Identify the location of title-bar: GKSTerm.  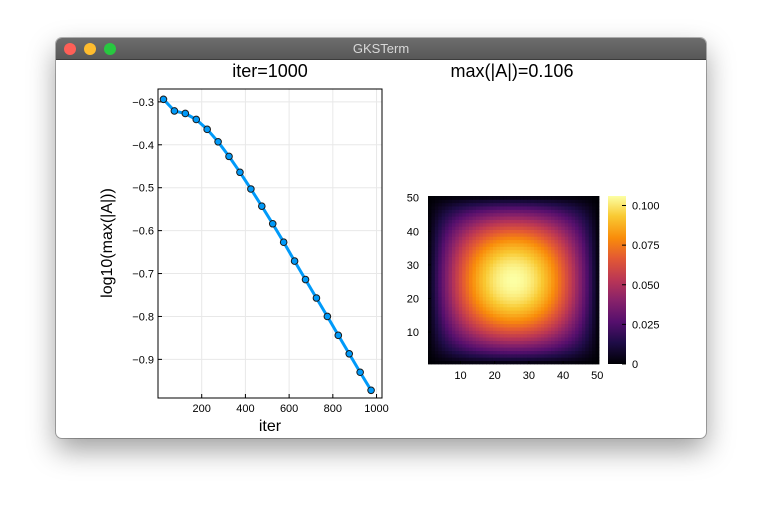
(381, 49).